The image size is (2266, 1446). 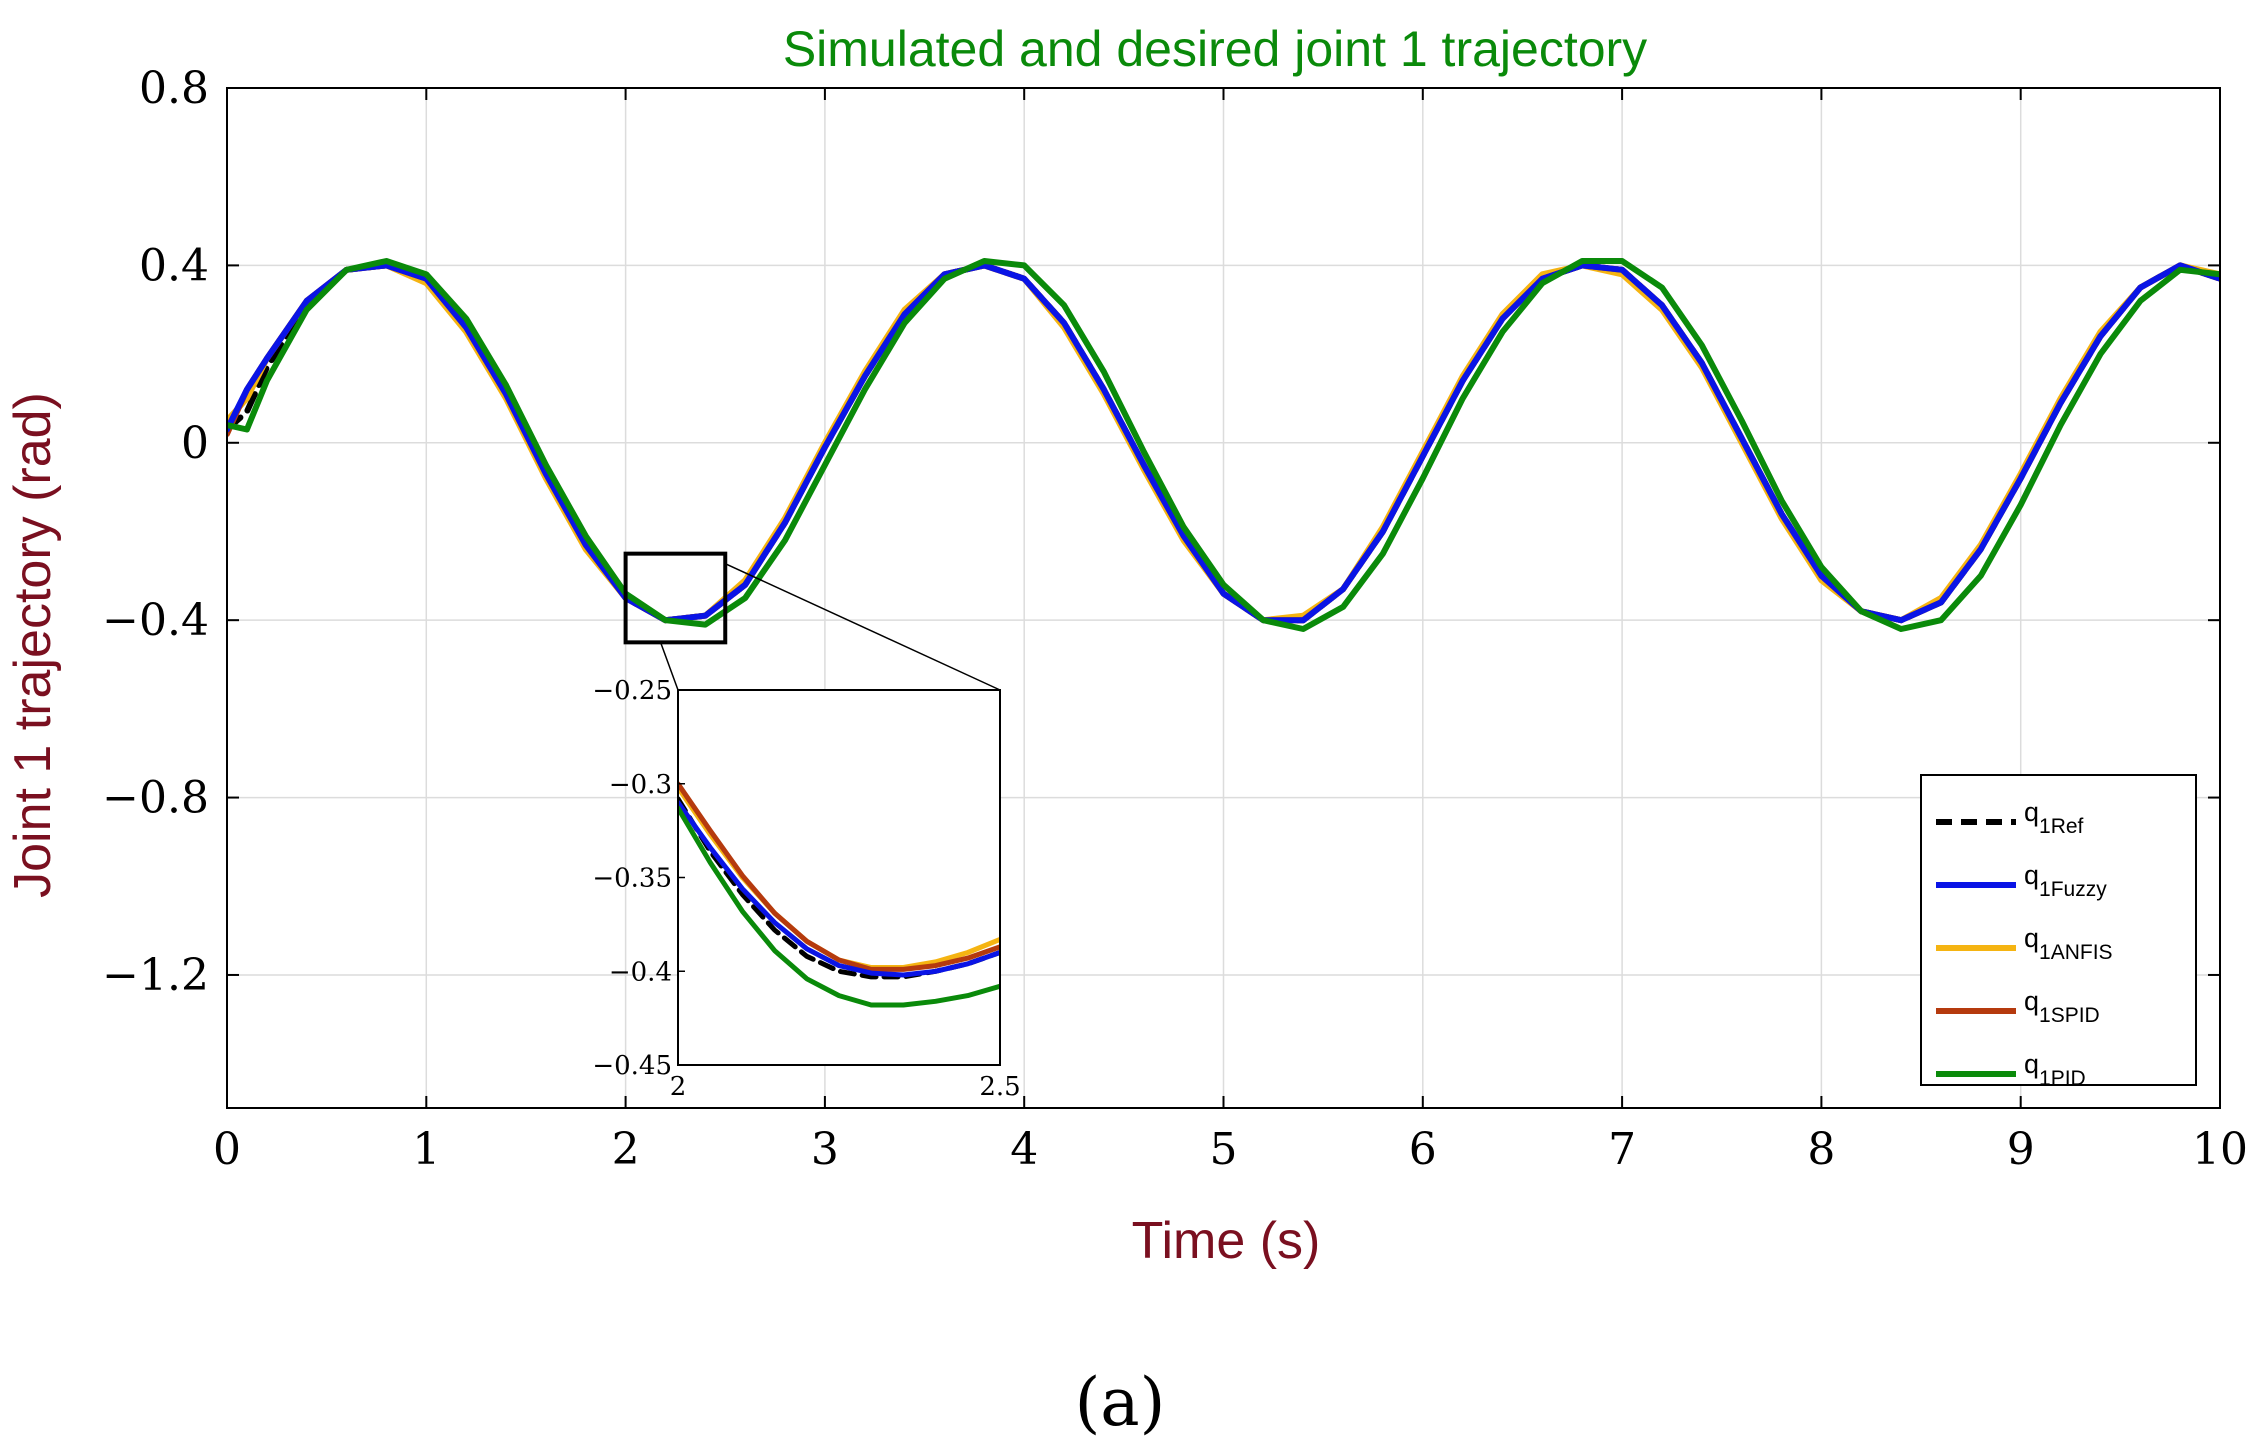 What do you see at coordinates (862, 626) in the screenshot?
I see `zoom-connector-right` at bounding box center [862, 626].